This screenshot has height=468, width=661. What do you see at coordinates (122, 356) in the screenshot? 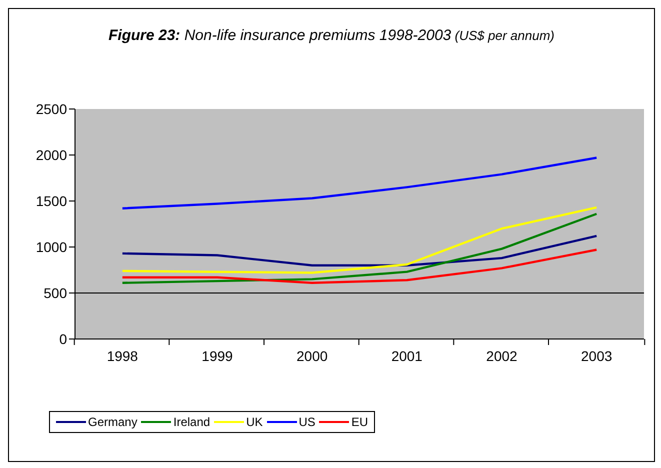
I see `x-tick-label: 1998` at bounding box center [122, 356].